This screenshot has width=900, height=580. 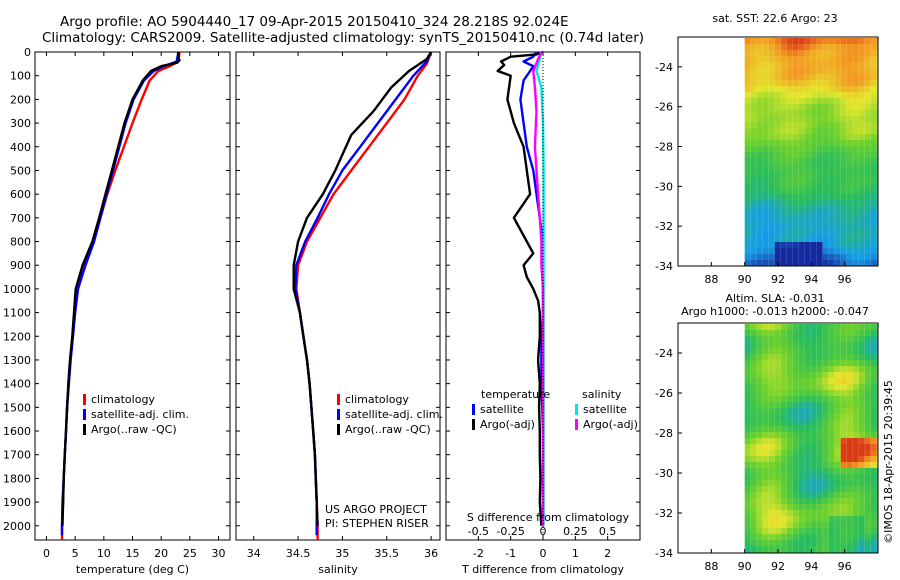 I want to click on legend-swatch, so click(x=473, y=424).